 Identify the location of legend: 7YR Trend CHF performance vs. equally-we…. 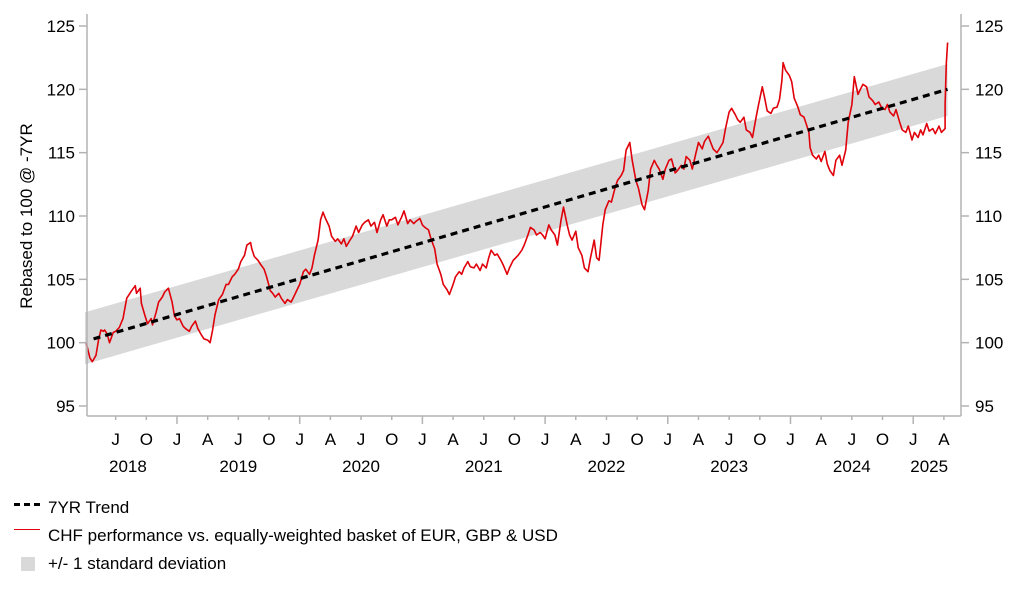
(286, 536).